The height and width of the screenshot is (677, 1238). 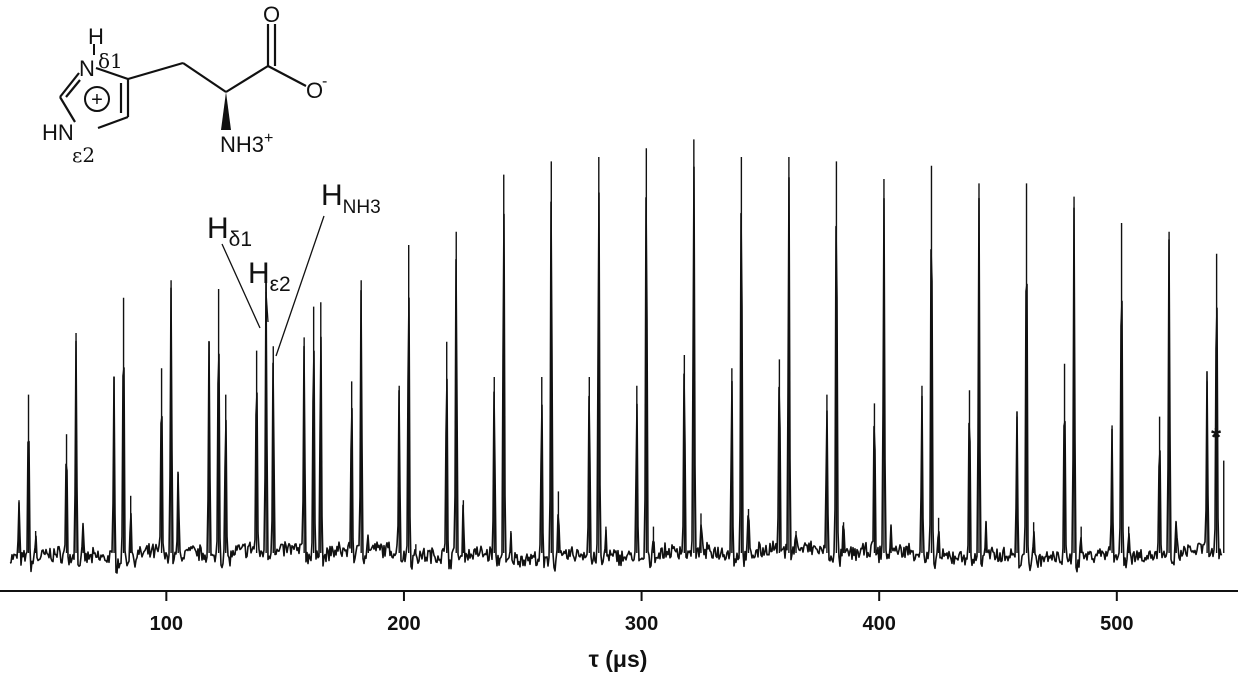 I want to click on atom-label-o-minus: O, so click(x=314, y=90).